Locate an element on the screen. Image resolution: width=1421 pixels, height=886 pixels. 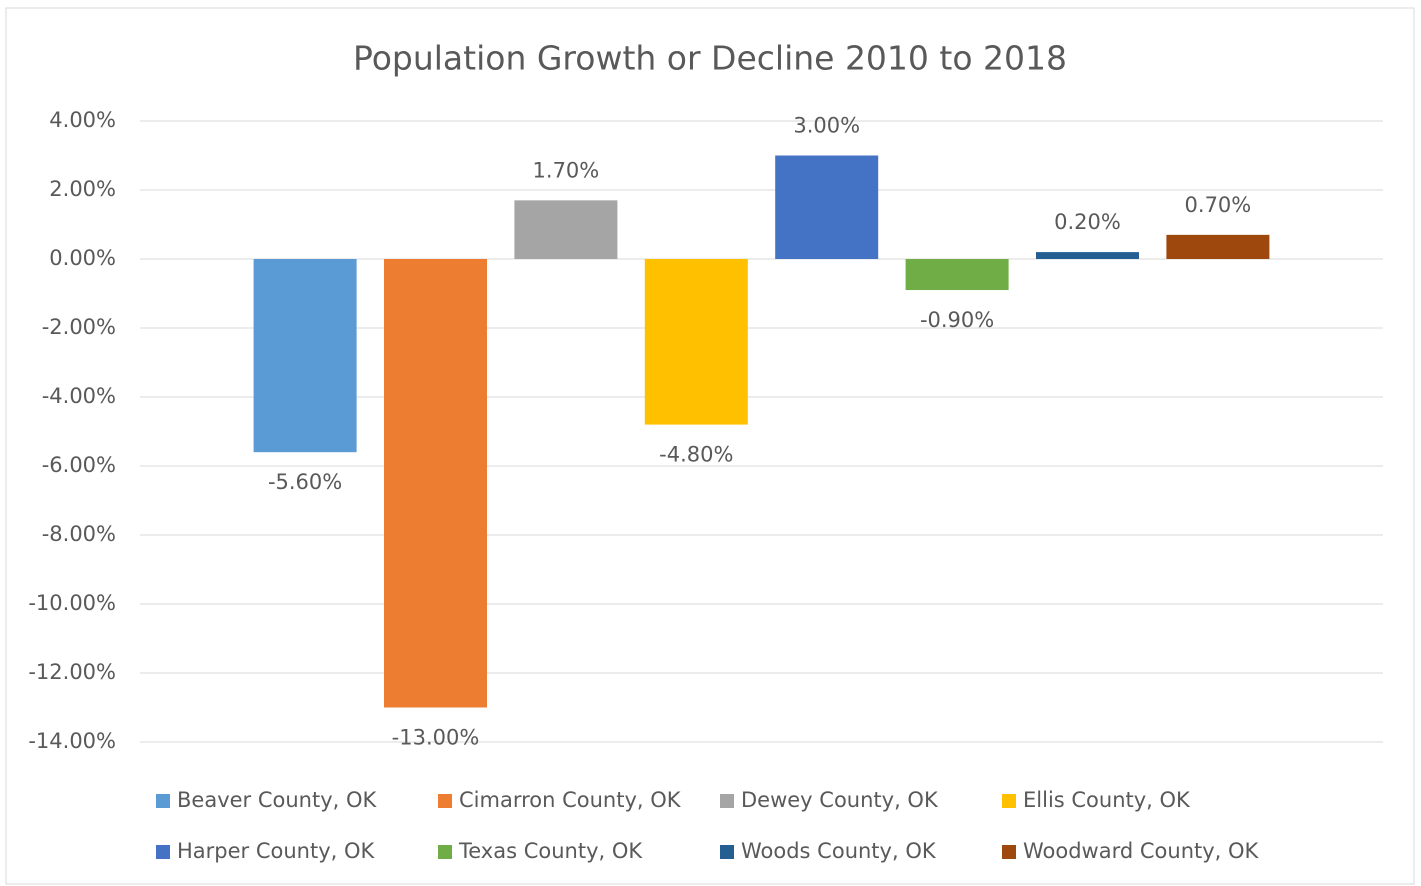
y-tick-label: -12.00% is located at coordinates (72, 672).